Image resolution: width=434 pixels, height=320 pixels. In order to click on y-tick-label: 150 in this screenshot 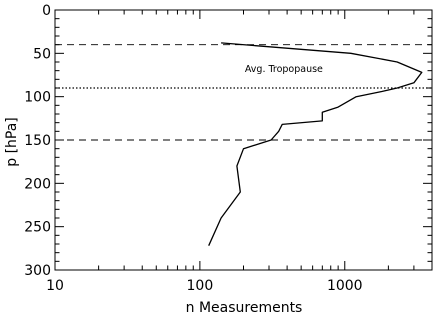, I will do `click(37, 141)`.